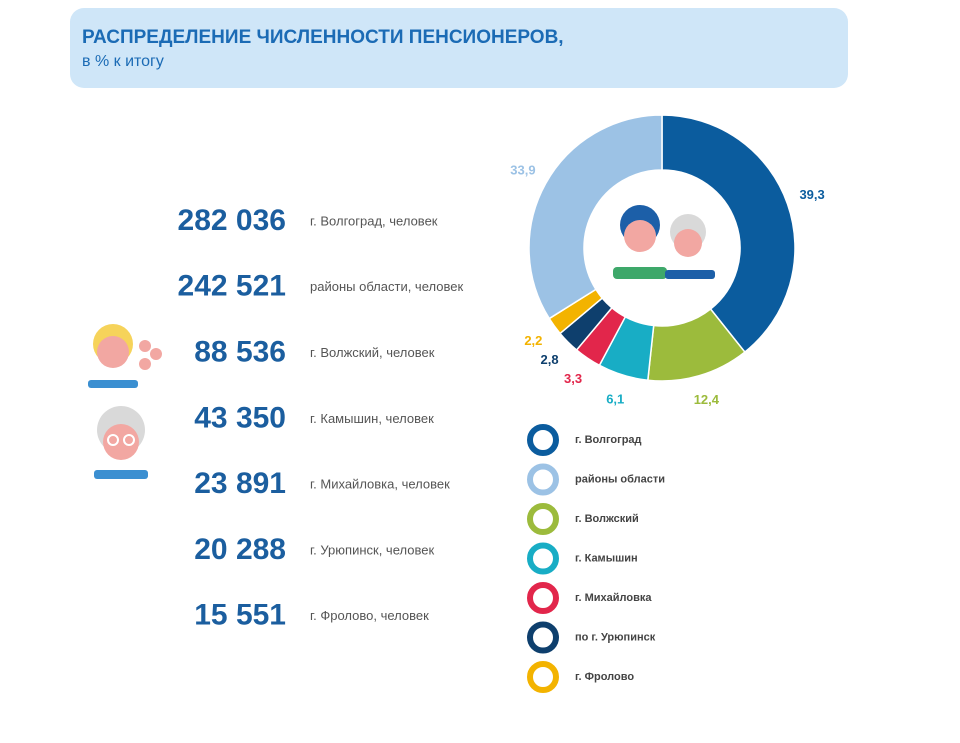 The height and width of the screenshot is (743, 960). Describe the element at coordinates (240, 483) in the screenshot. I see `stat-value: 23 891` at that location.